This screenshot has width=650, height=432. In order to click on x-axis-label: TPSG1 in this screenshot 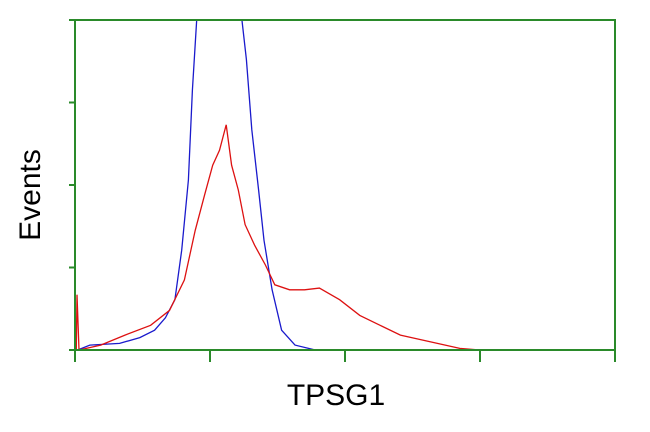, I will do `click(336, 395)`.